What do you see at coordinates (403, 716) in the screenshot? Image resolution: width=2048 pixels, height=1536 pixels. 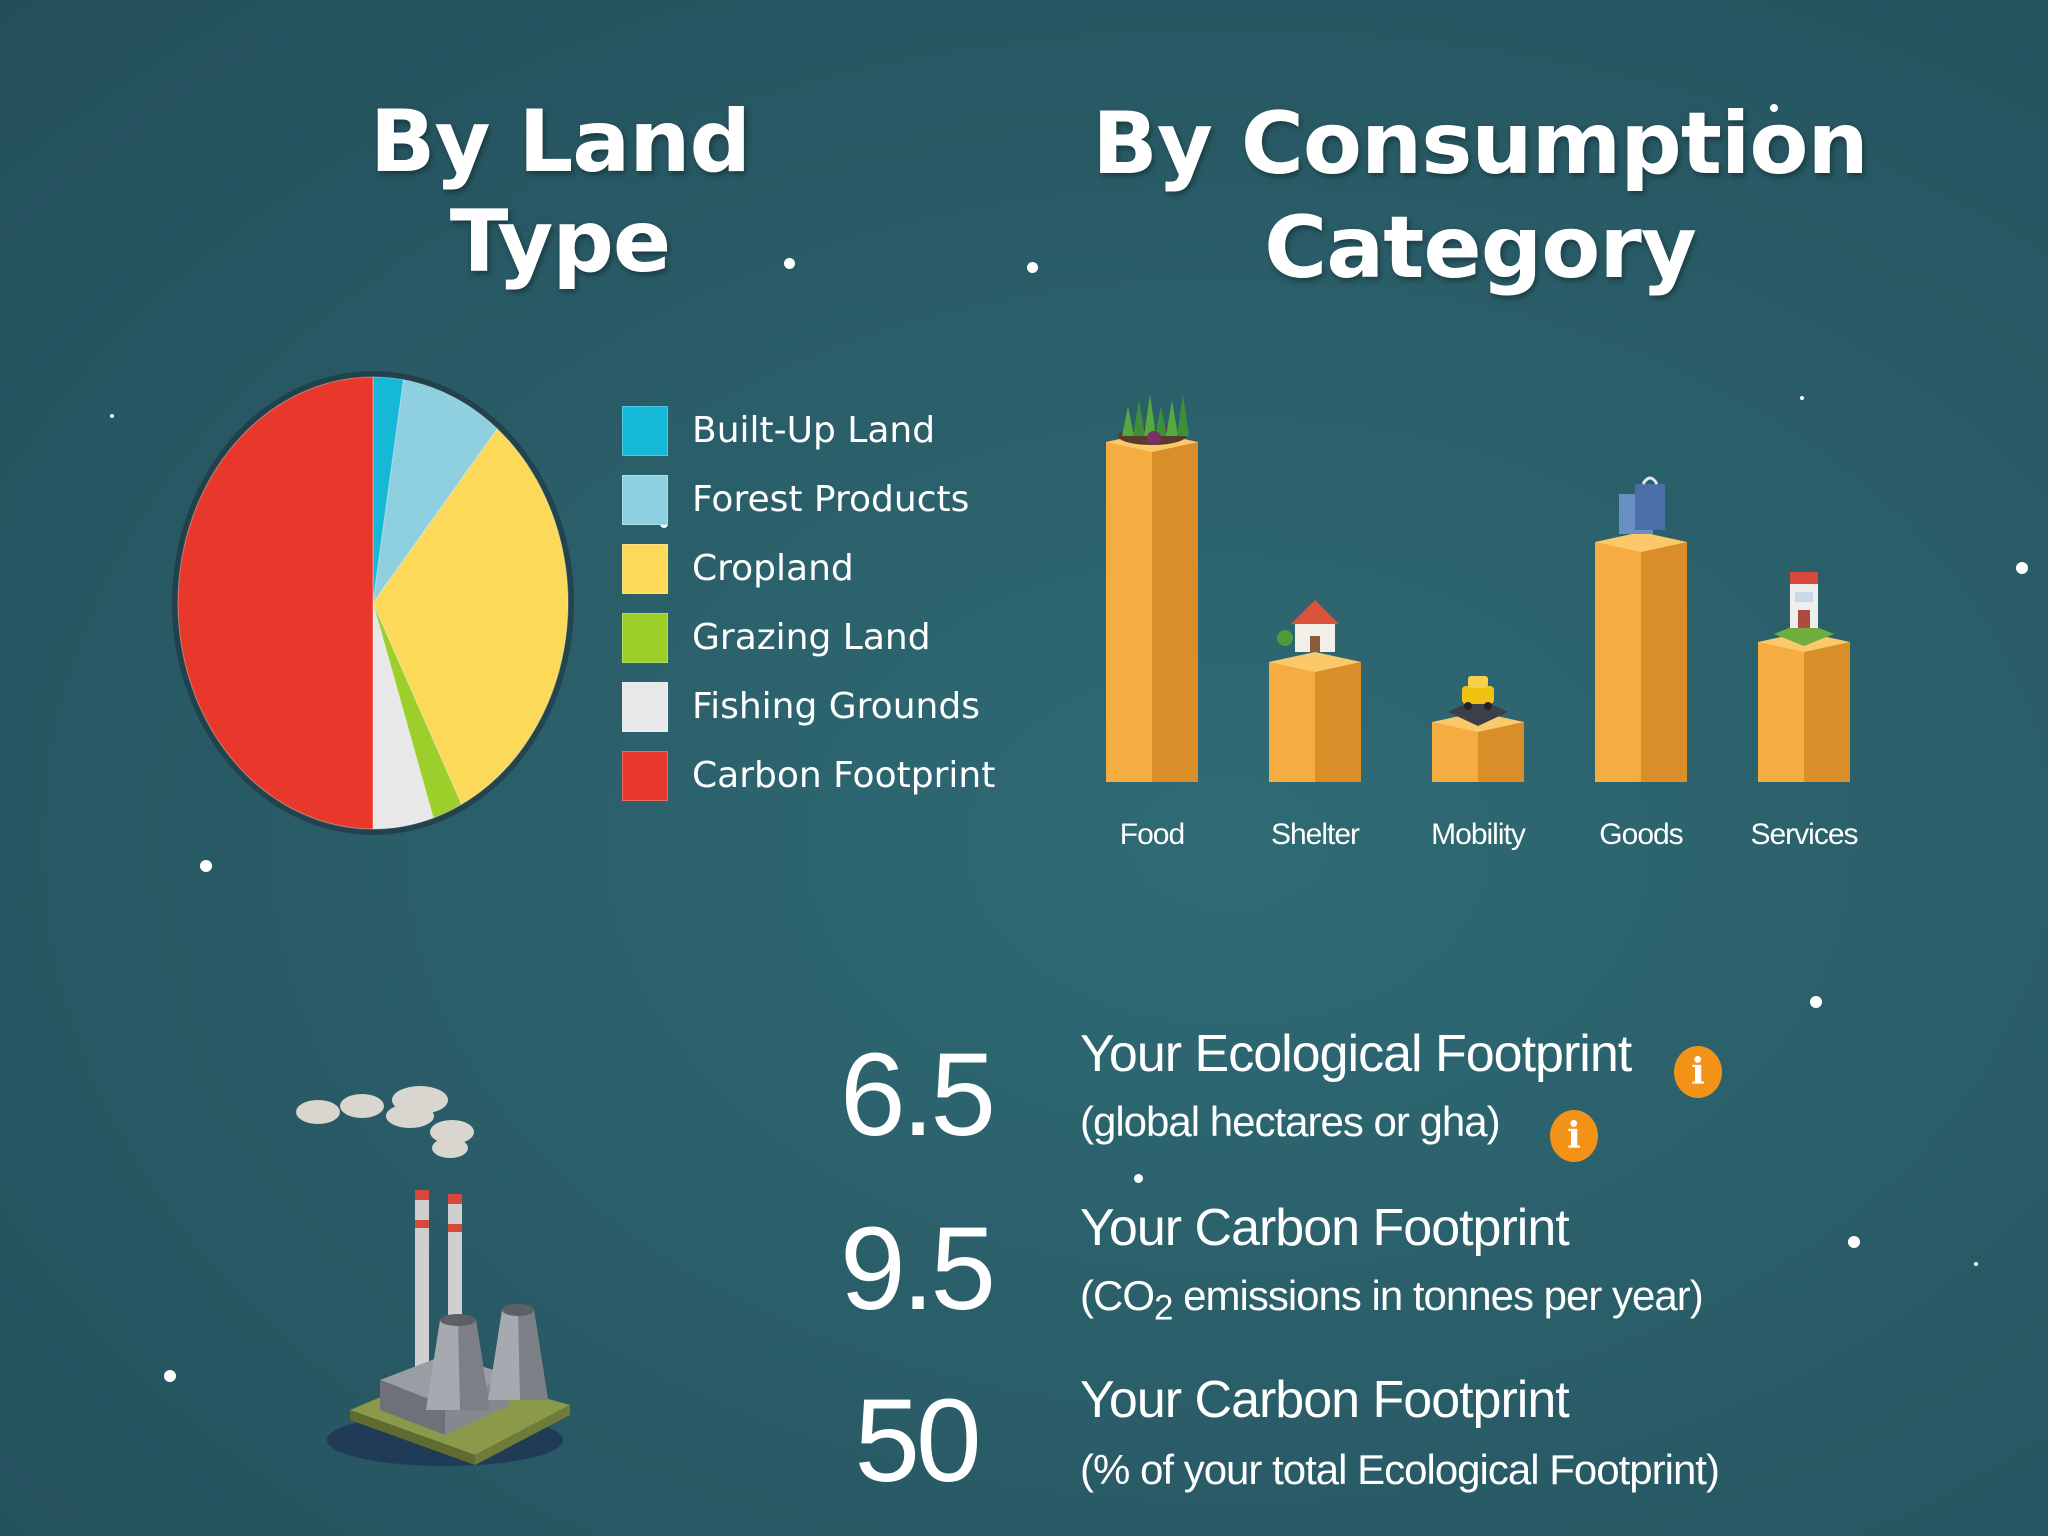 I see `pie-slice-fishing-grounds` at bounding box center [403, 716].